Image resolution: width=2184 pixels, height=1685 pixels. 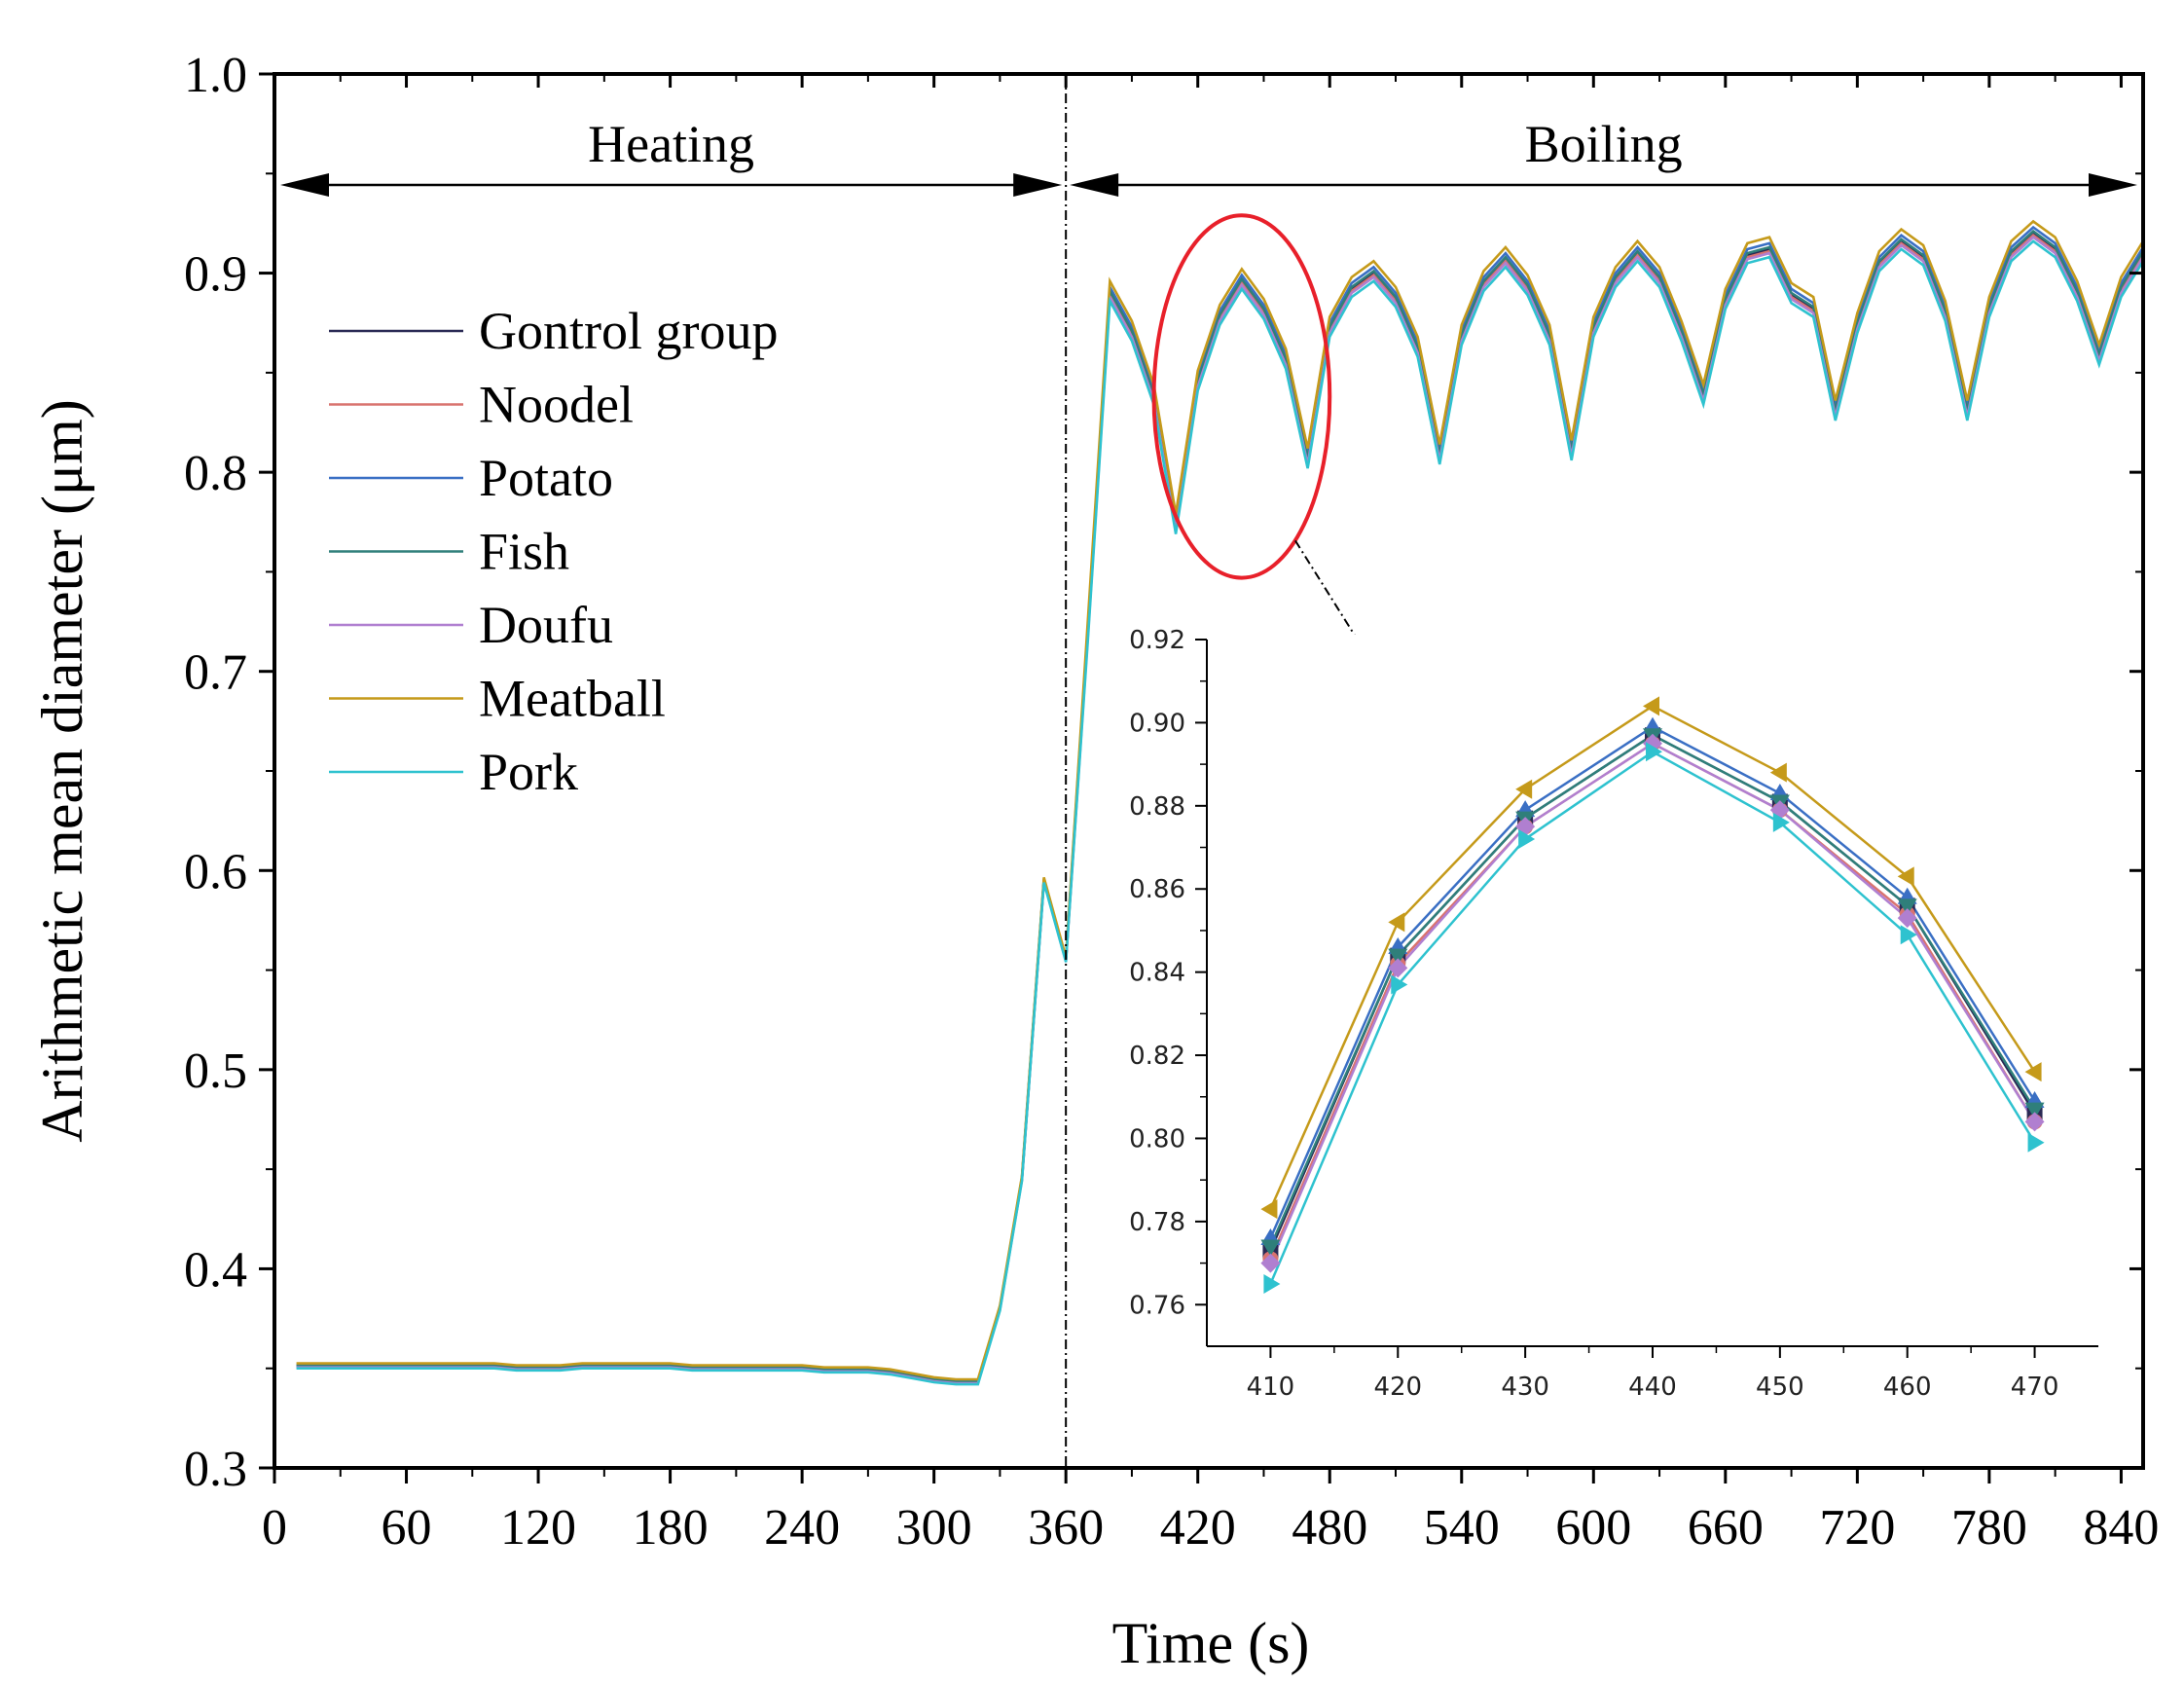 What do you see at coordinates (671, 144) in the screenshot?
I see `phase-label-heating: Heating` at bounding box center [671, 144].